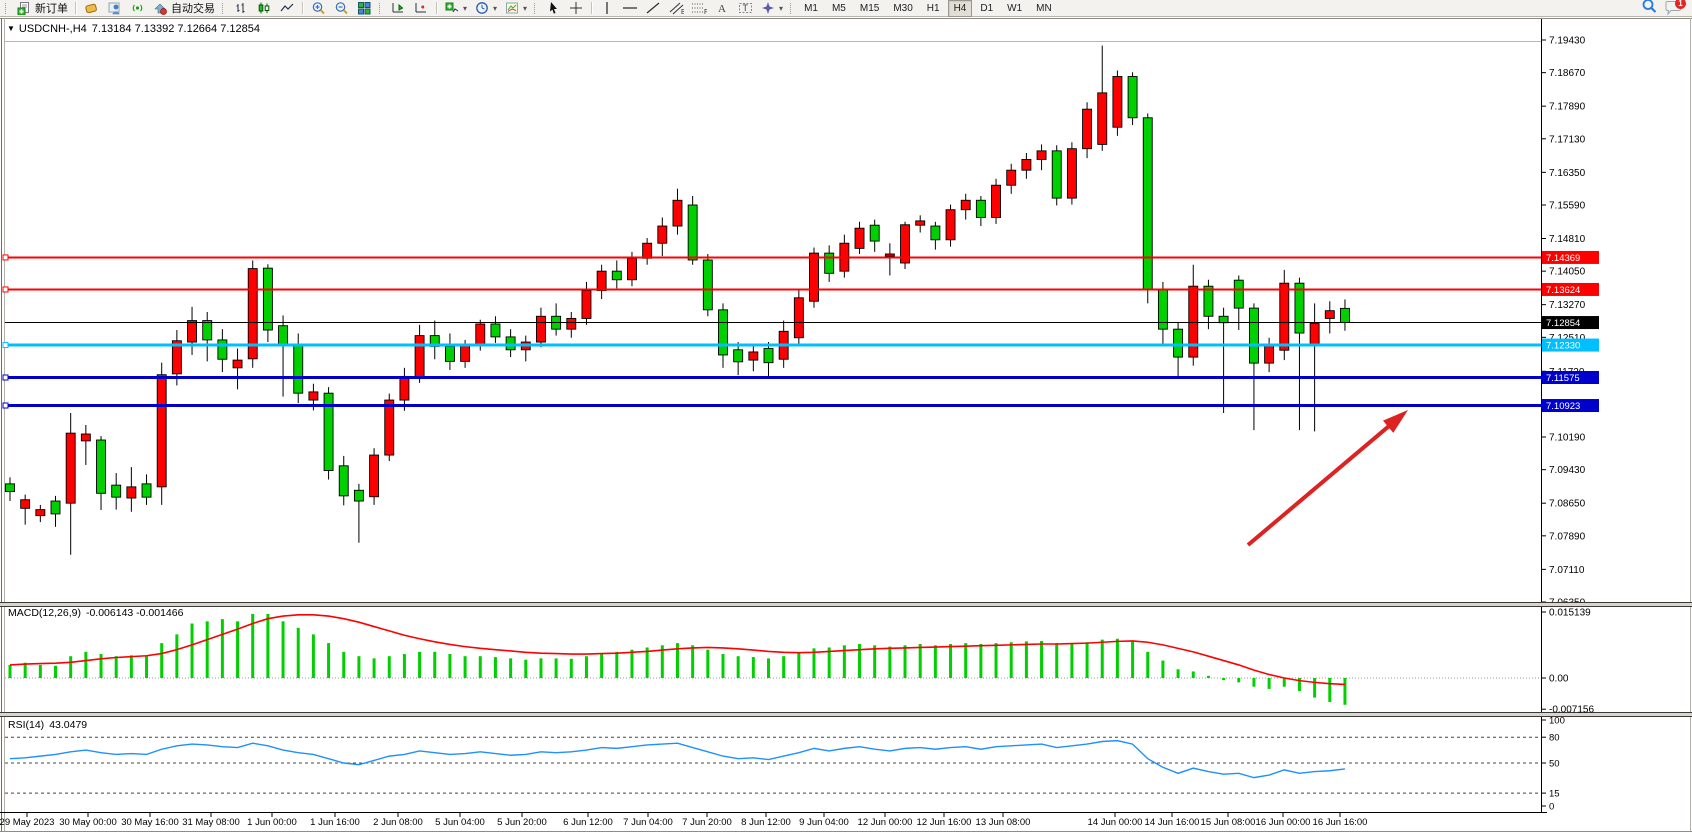 The image size is (1692, 837). Describe the element at coordinates (398, 8) in the screenshot. I see `auto-scroll-button` at that location.